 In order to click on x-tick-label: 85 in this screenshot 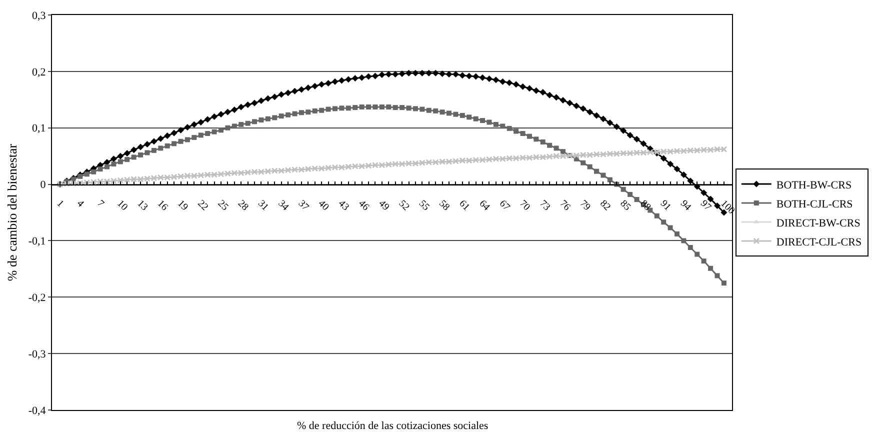, I will do `click(625, 206)`.